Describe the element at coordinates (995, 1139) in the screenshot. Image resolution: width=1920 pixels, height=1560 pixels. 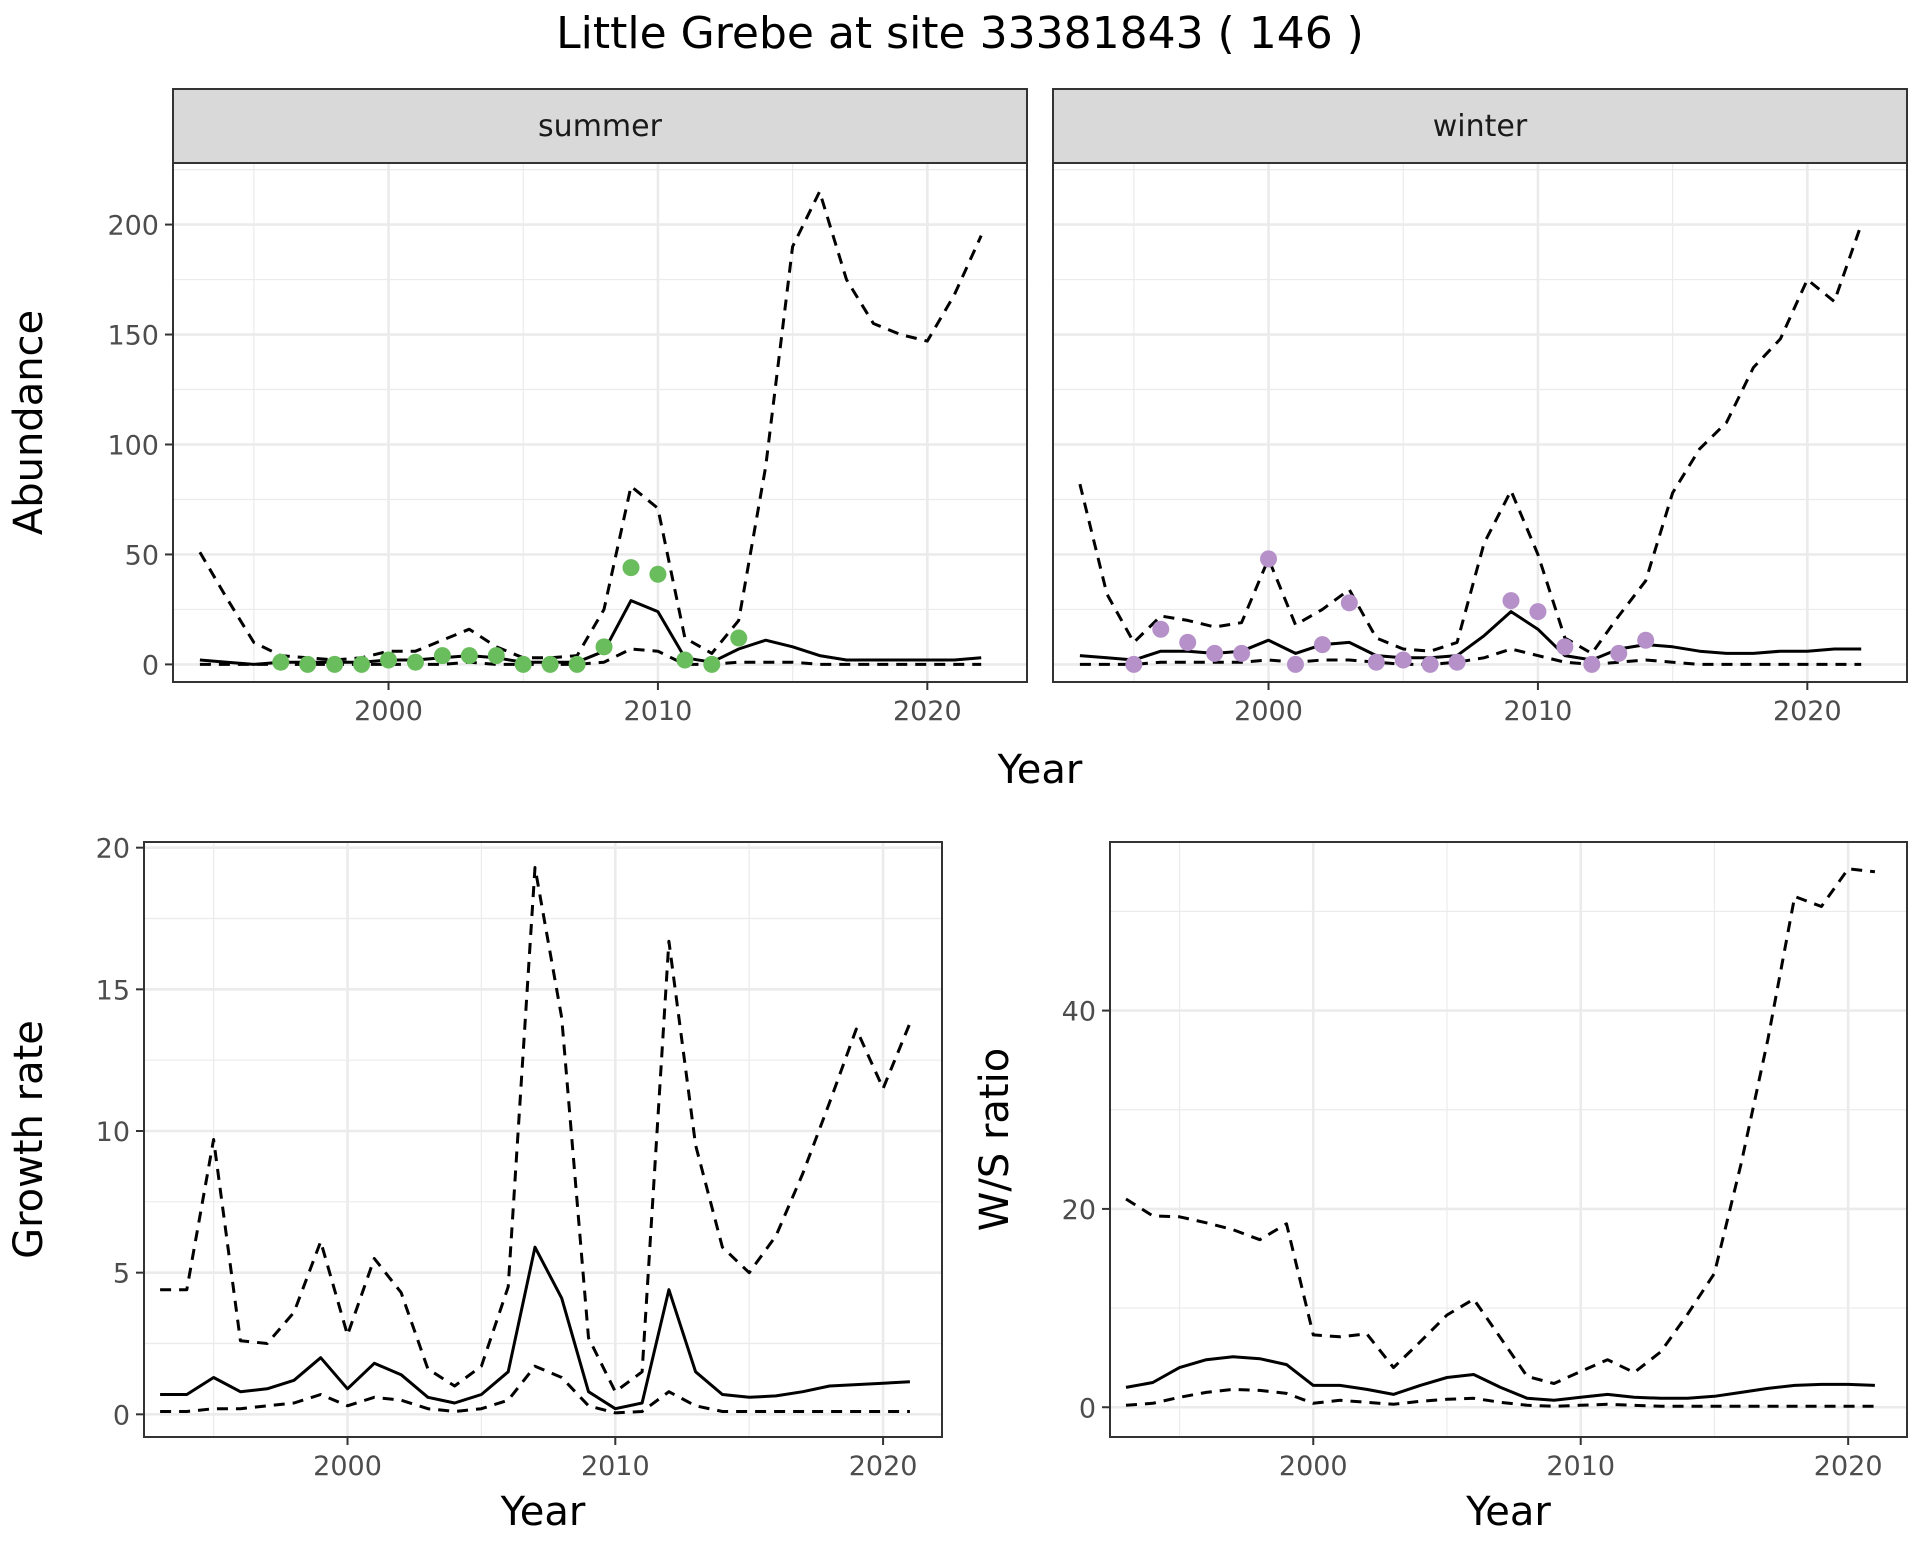
I see `y-axis-title: W/S ratio` at that location.